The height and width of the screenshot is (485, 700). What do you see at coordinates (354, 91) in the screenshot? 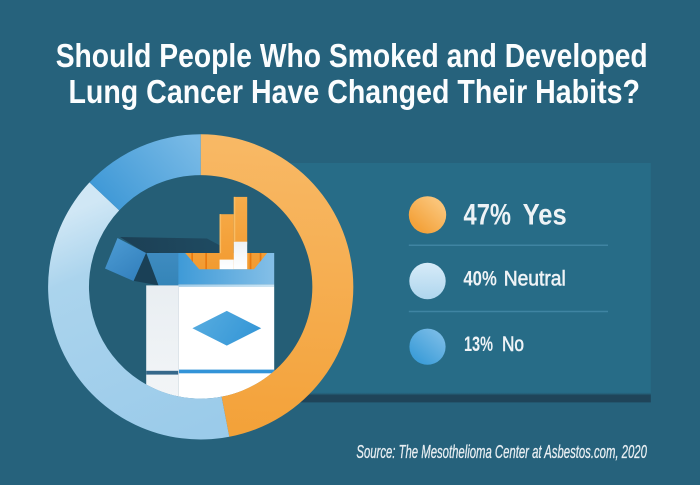
I see `svg-text:Lung Cancer Have Changed Their: Lung Cancer Have Changed Their Habits?` at bounding box center [354, 91].